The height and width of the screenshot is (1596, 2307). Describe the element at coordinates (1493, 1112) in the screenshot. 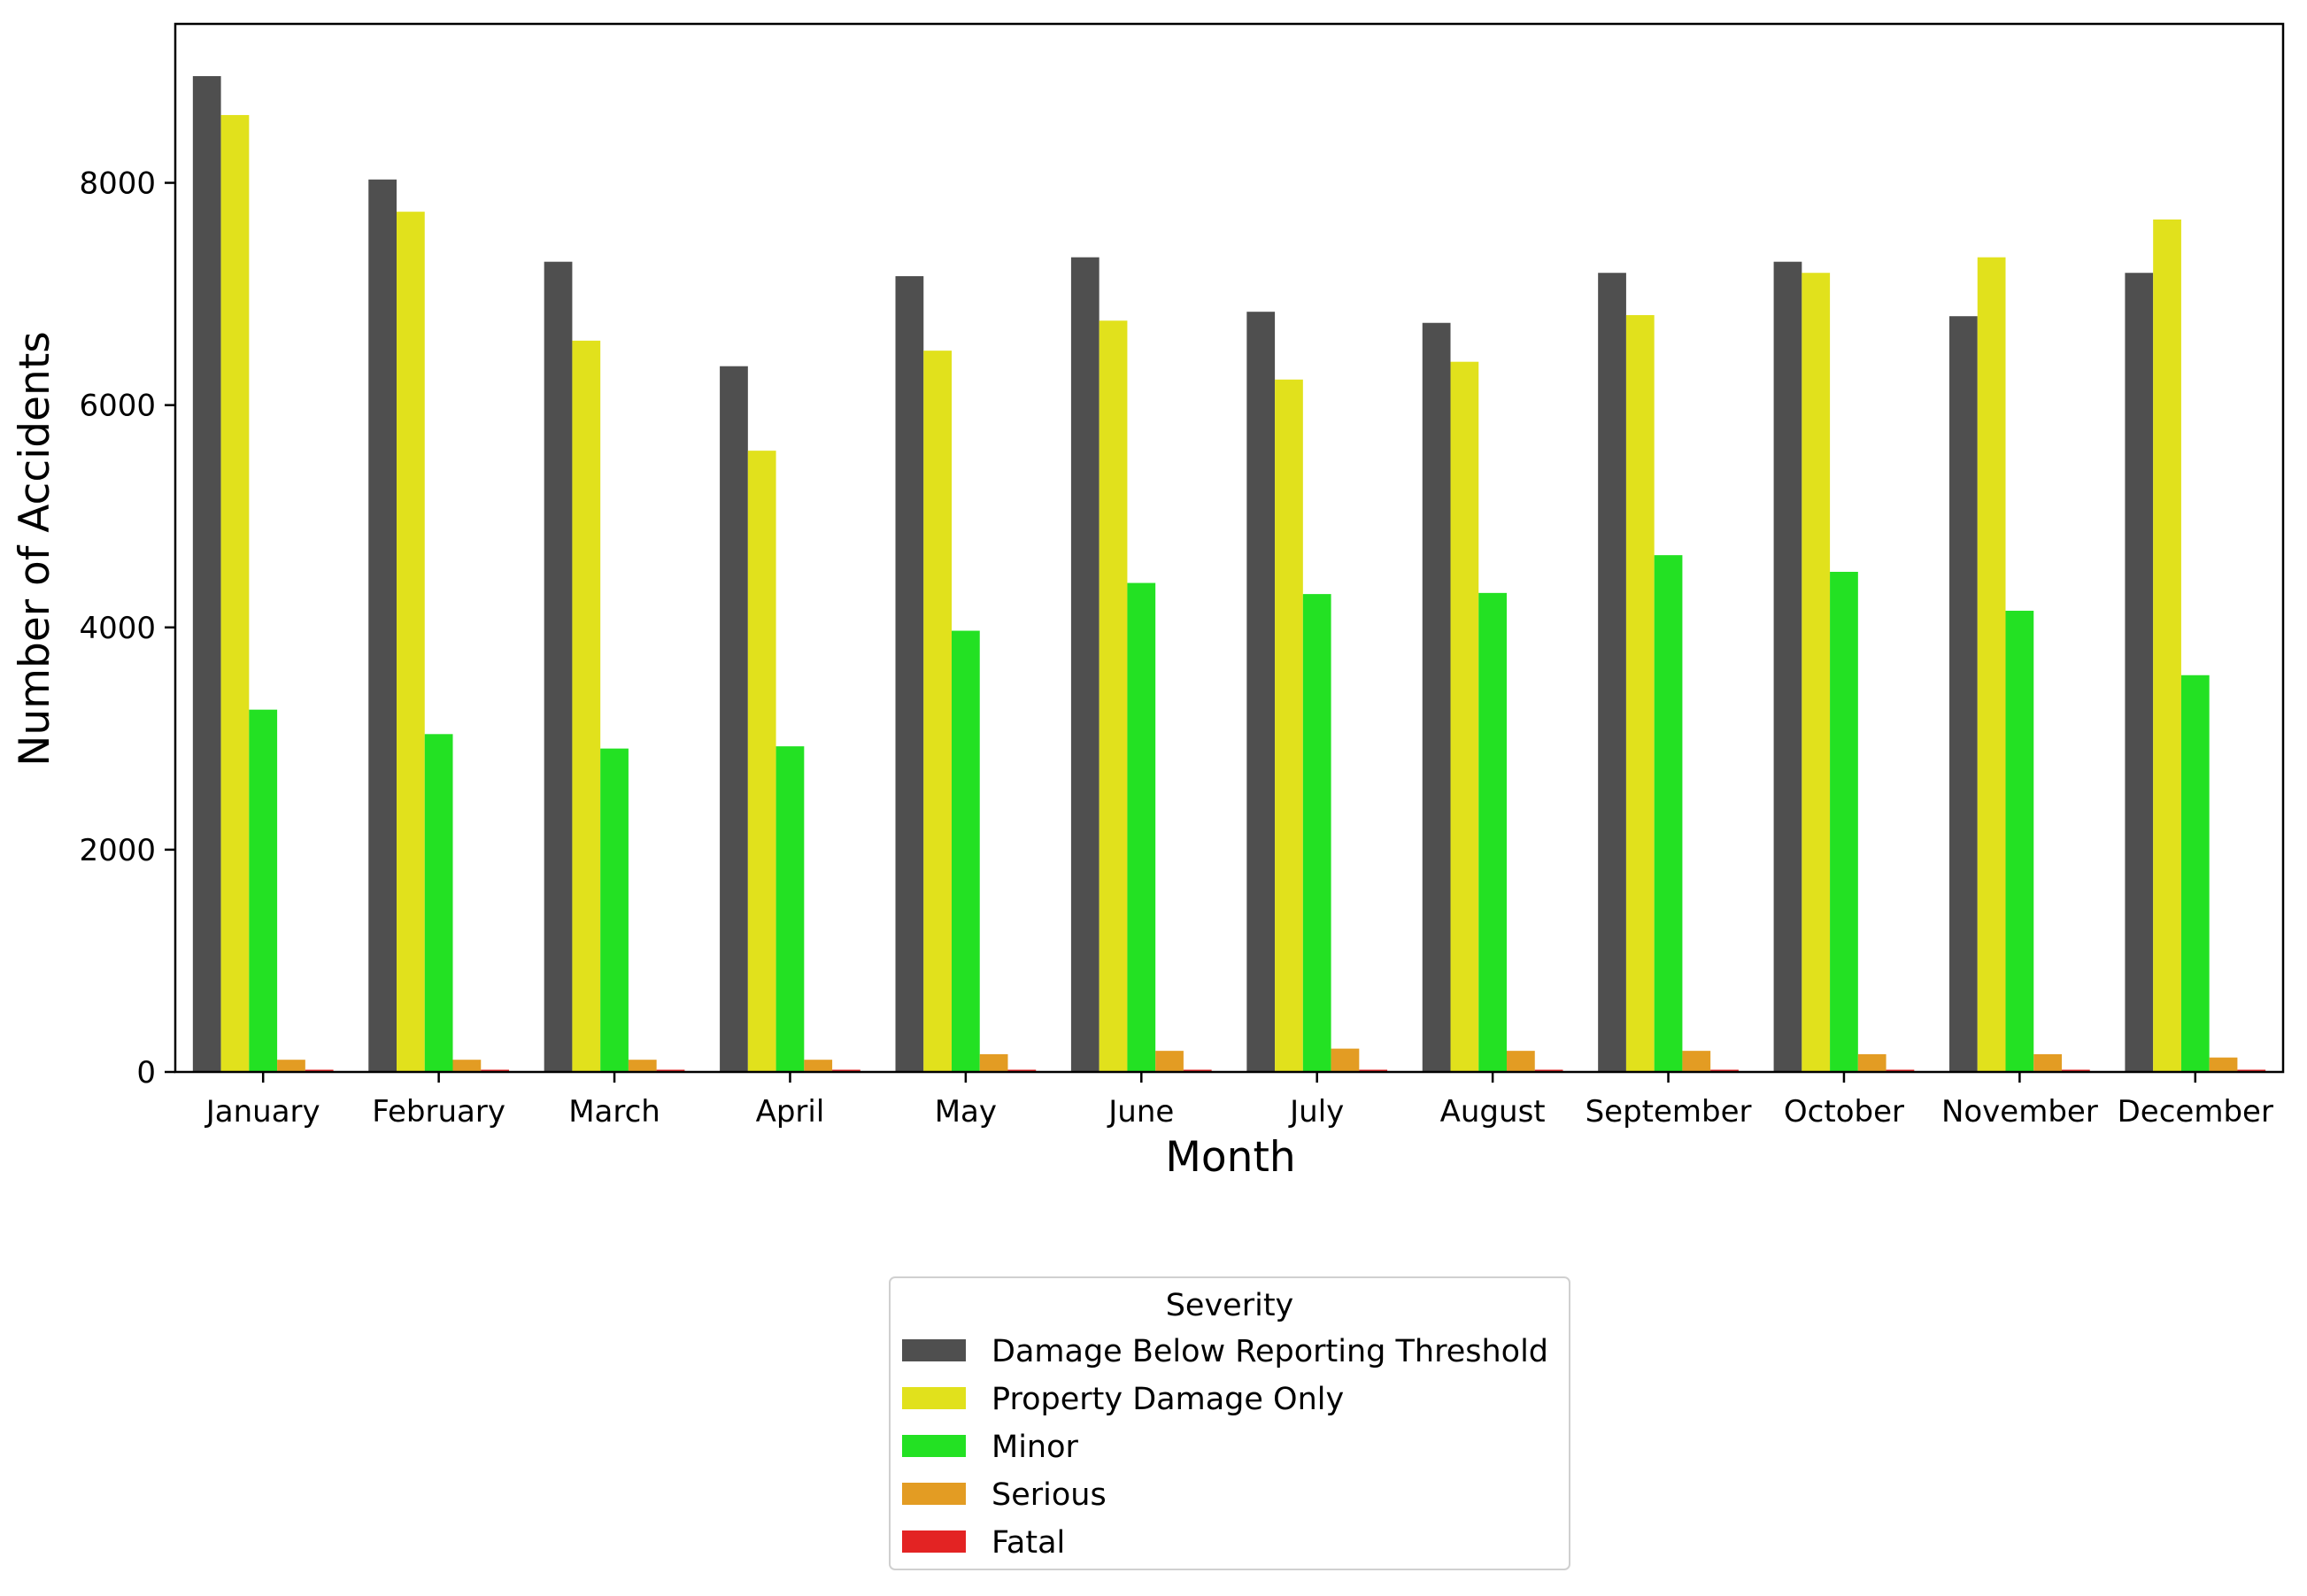

I see `x-tick-label-7: August` at that location.